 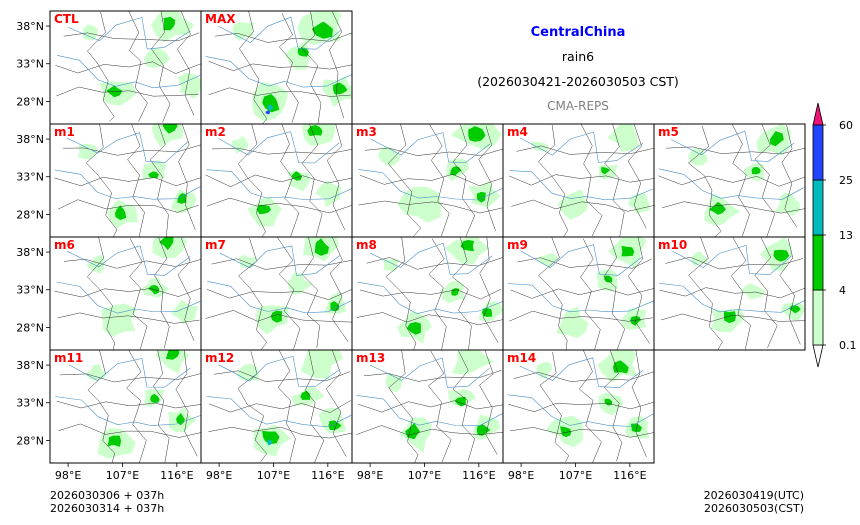 I want to click on valid-time-cst: 2026030503(CST), so click(x=754, y=508).